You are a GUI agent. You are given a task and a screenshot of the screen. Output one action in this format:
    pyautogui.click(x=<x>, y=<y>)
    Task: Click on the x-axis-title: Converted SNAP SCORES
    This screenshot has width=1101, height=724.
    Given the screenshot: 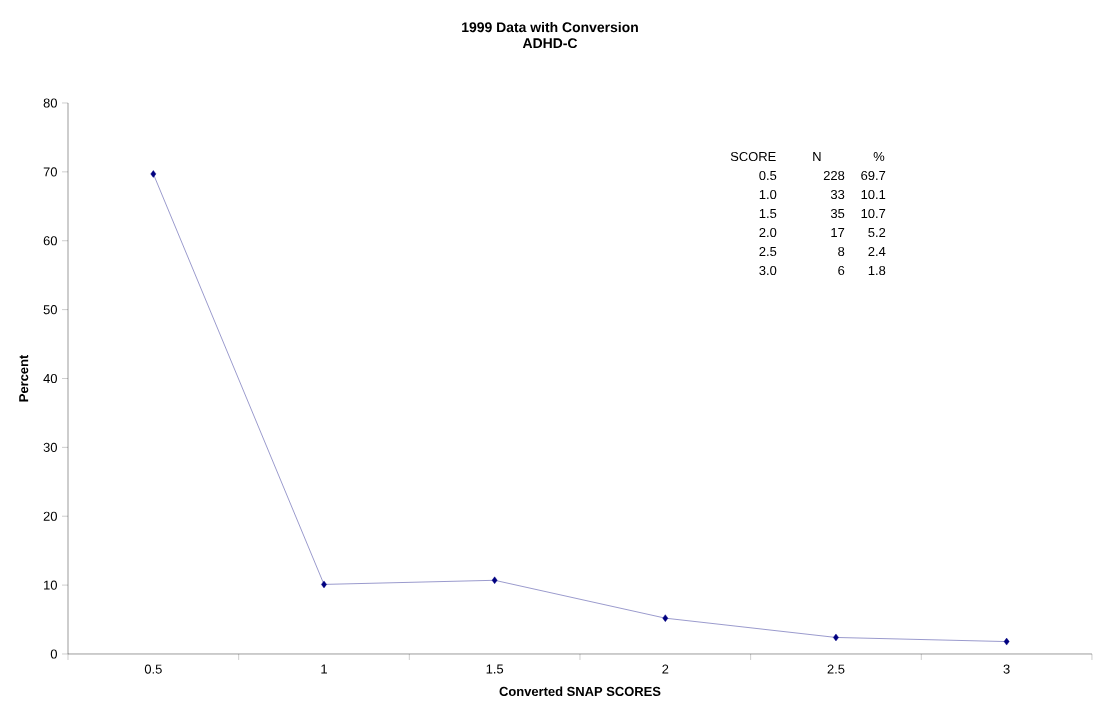 What is the action you would take?
    pyautogui.click(x=580, y=691)
    